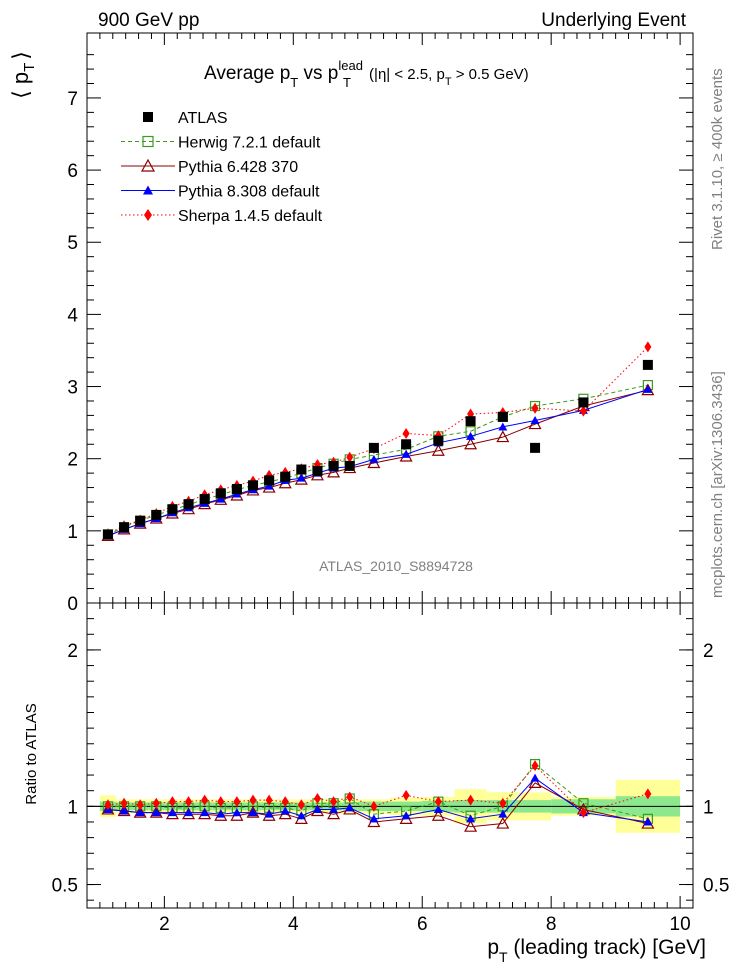 The width and height of the screenshot is (746, 972). What do you see at coordinates (247, 73) in the screenshot?
I see `title-main: Average p` at bounding box center [247, 73].